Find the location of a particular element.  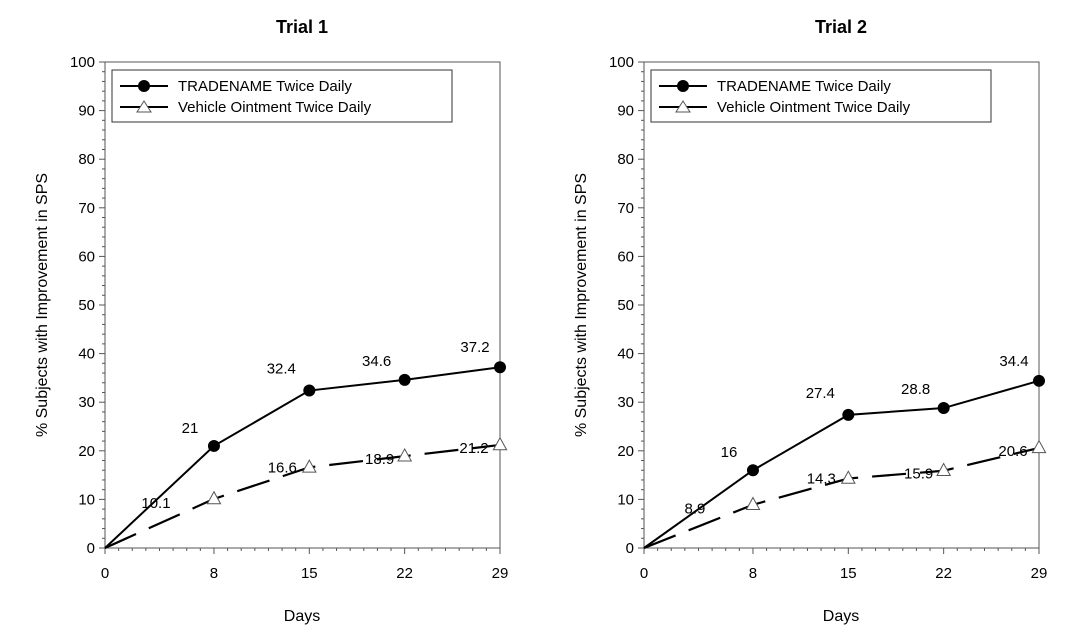

chart-title: Trial 2 is located at coordinates (841, 27).